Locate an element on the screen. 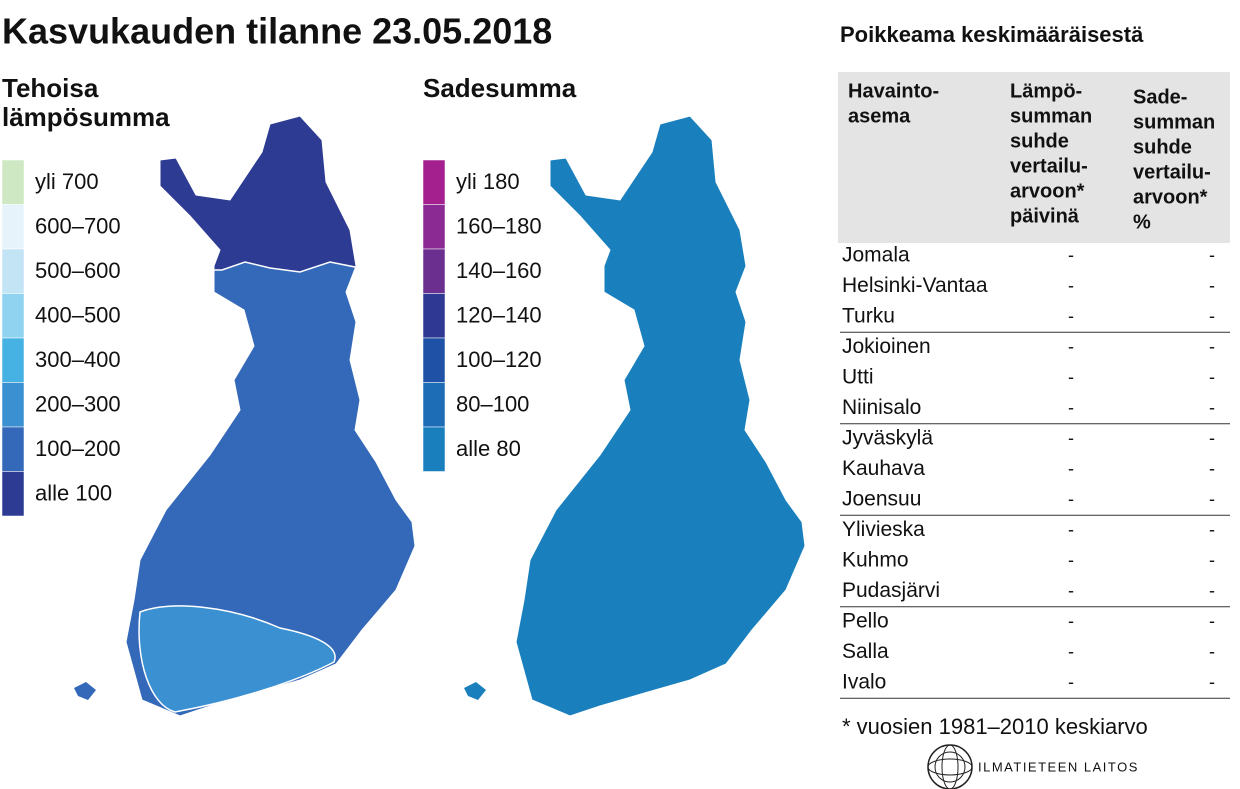 This screenshot has width=1240, height=789. station-name: Ivalo is located at coordinates (864, 682).